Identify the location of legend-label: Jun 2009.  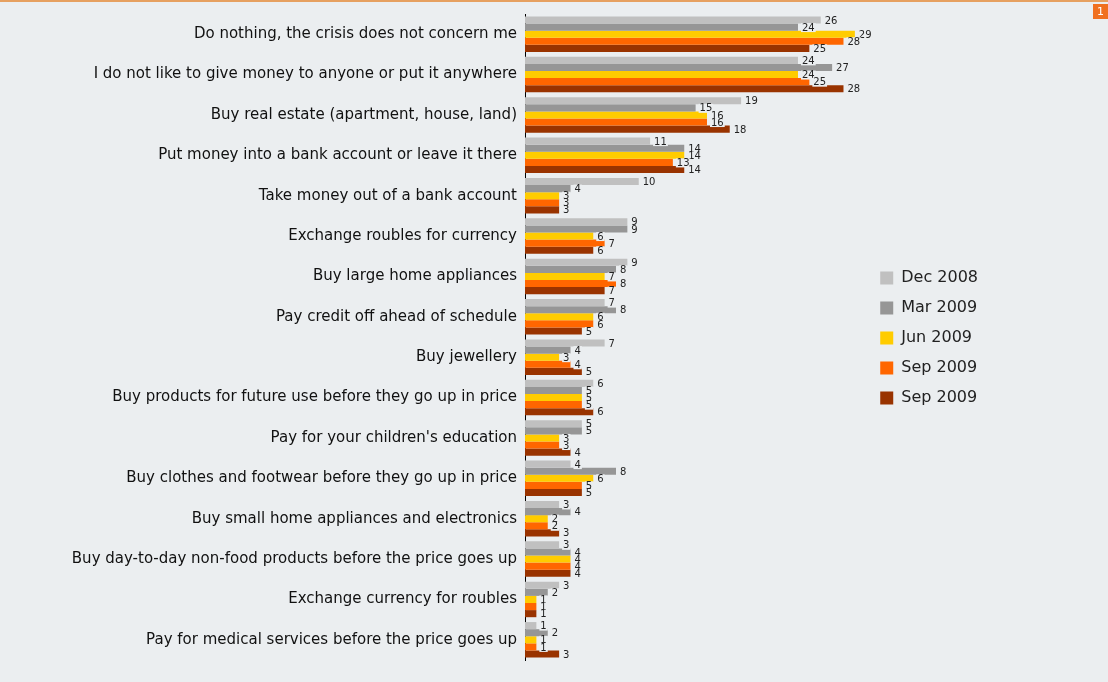
(936, 337).